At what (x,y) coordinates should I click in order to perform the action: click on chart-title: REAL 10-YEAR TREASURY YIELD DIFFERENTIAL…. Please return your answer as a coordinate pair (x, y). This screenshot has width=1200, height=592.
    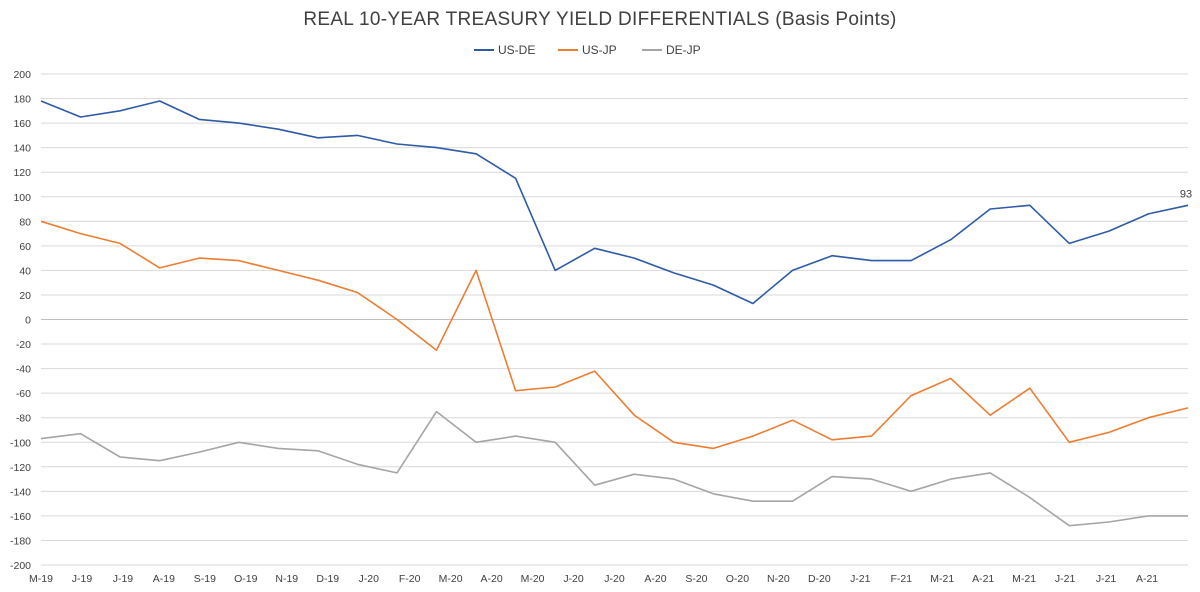
    Looking at the image, I should click on (600, 19).